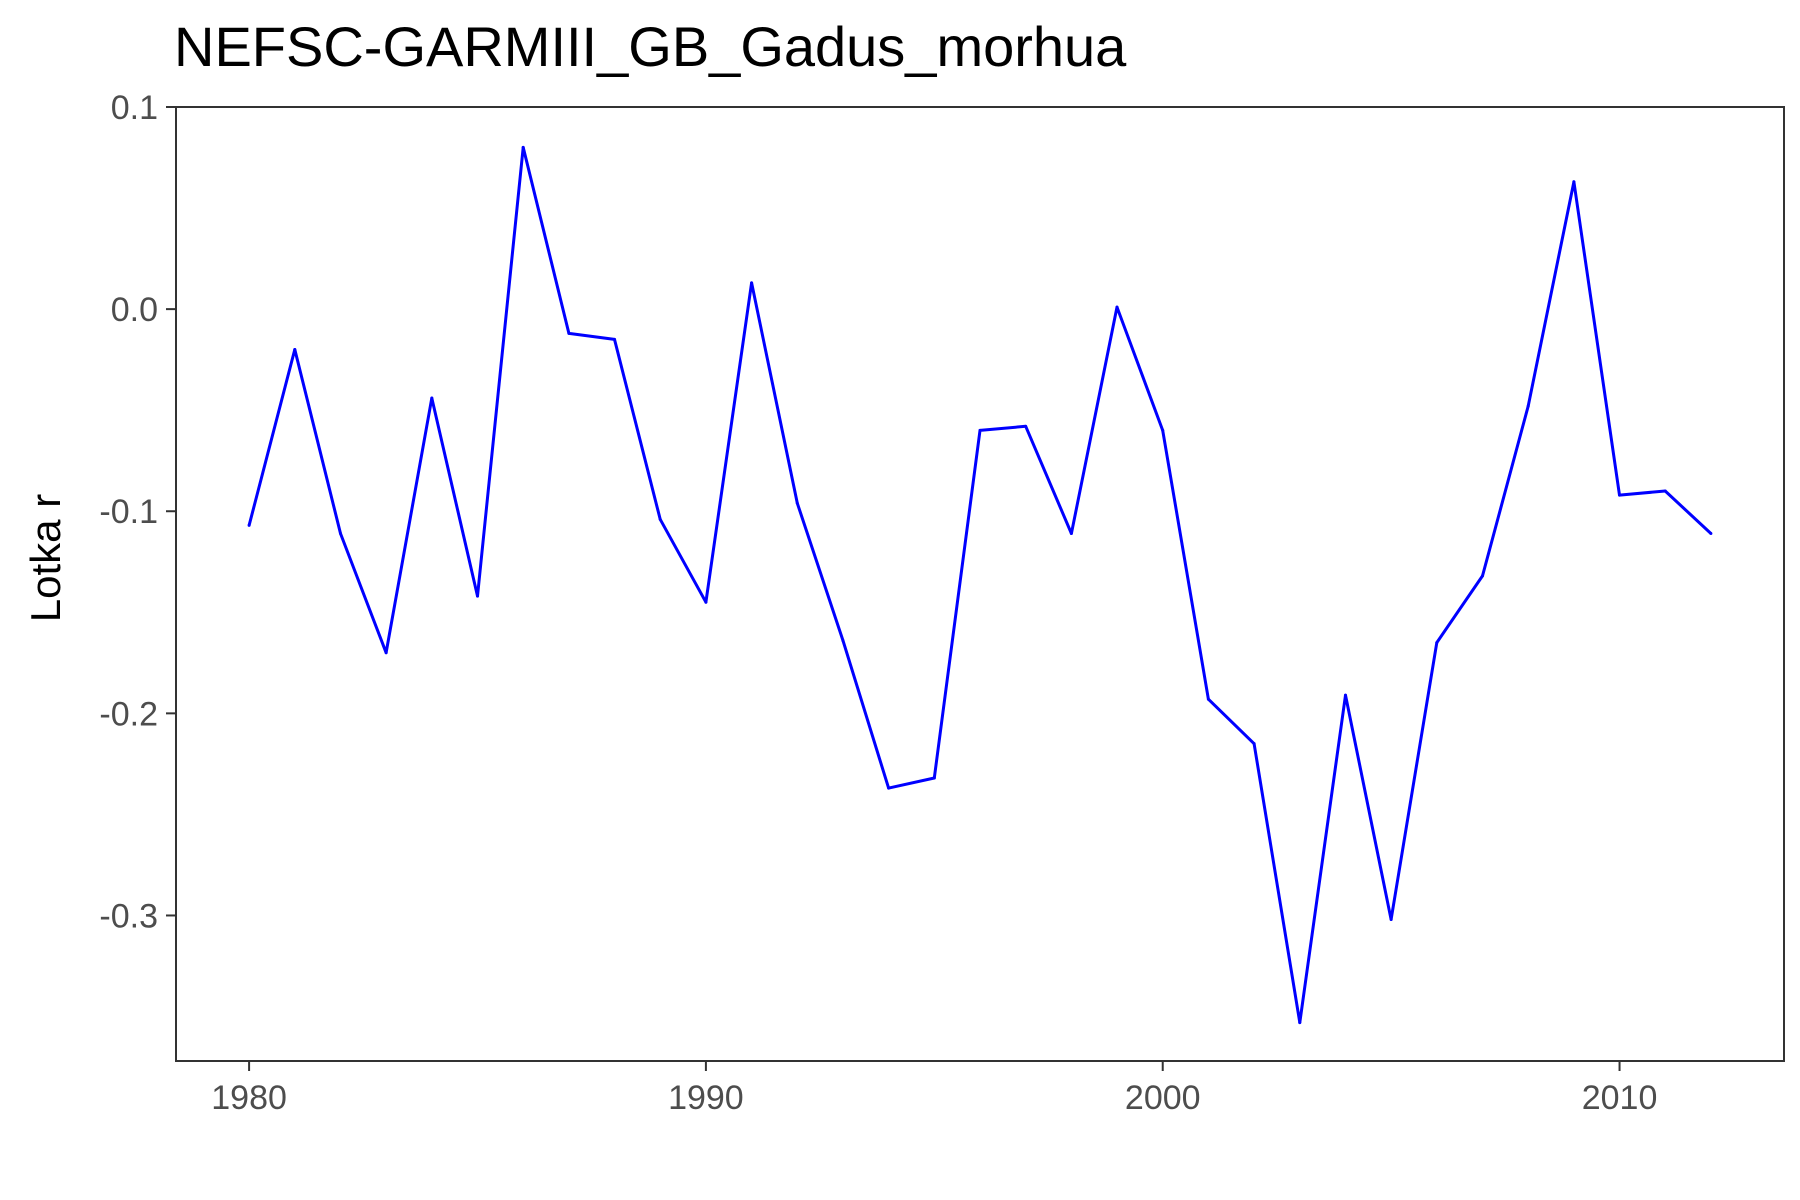  I want to click on x-axis: 1980 1990 2000 2010, so click(934, 1089).